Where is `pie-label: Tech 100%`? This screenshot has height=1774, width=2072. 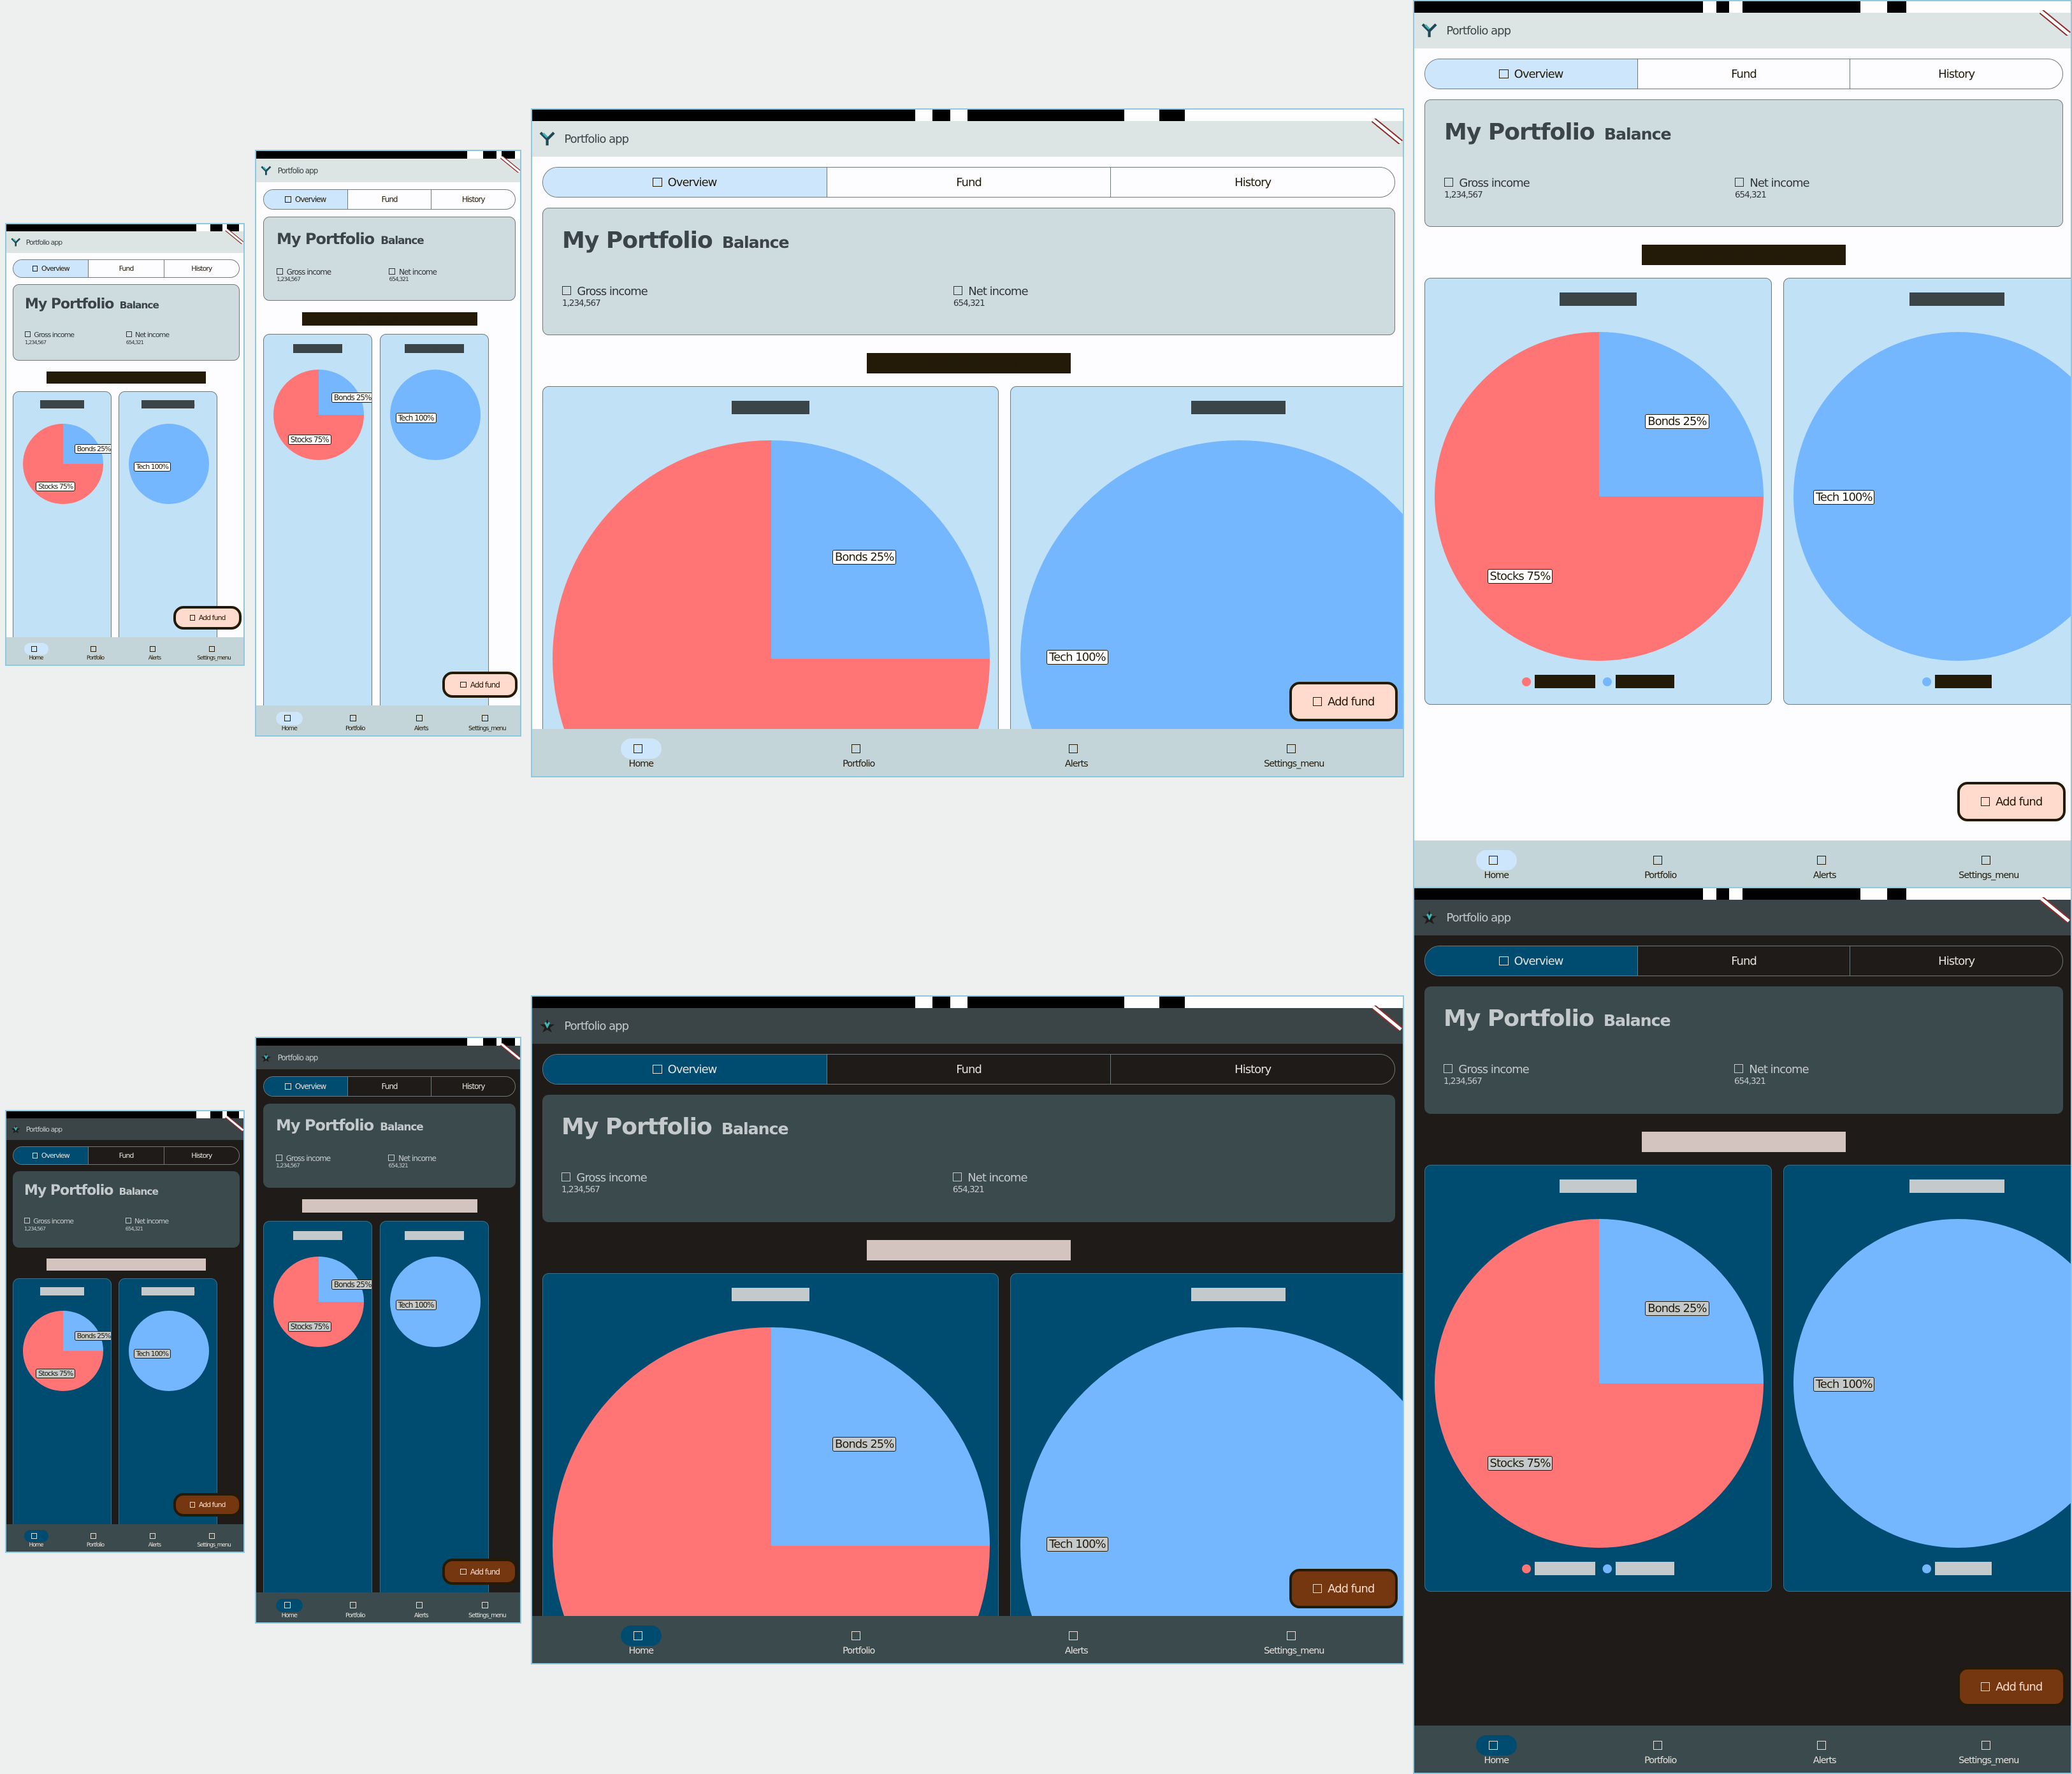
pie-label: Tech 100% is located at coordinates (416, 418).